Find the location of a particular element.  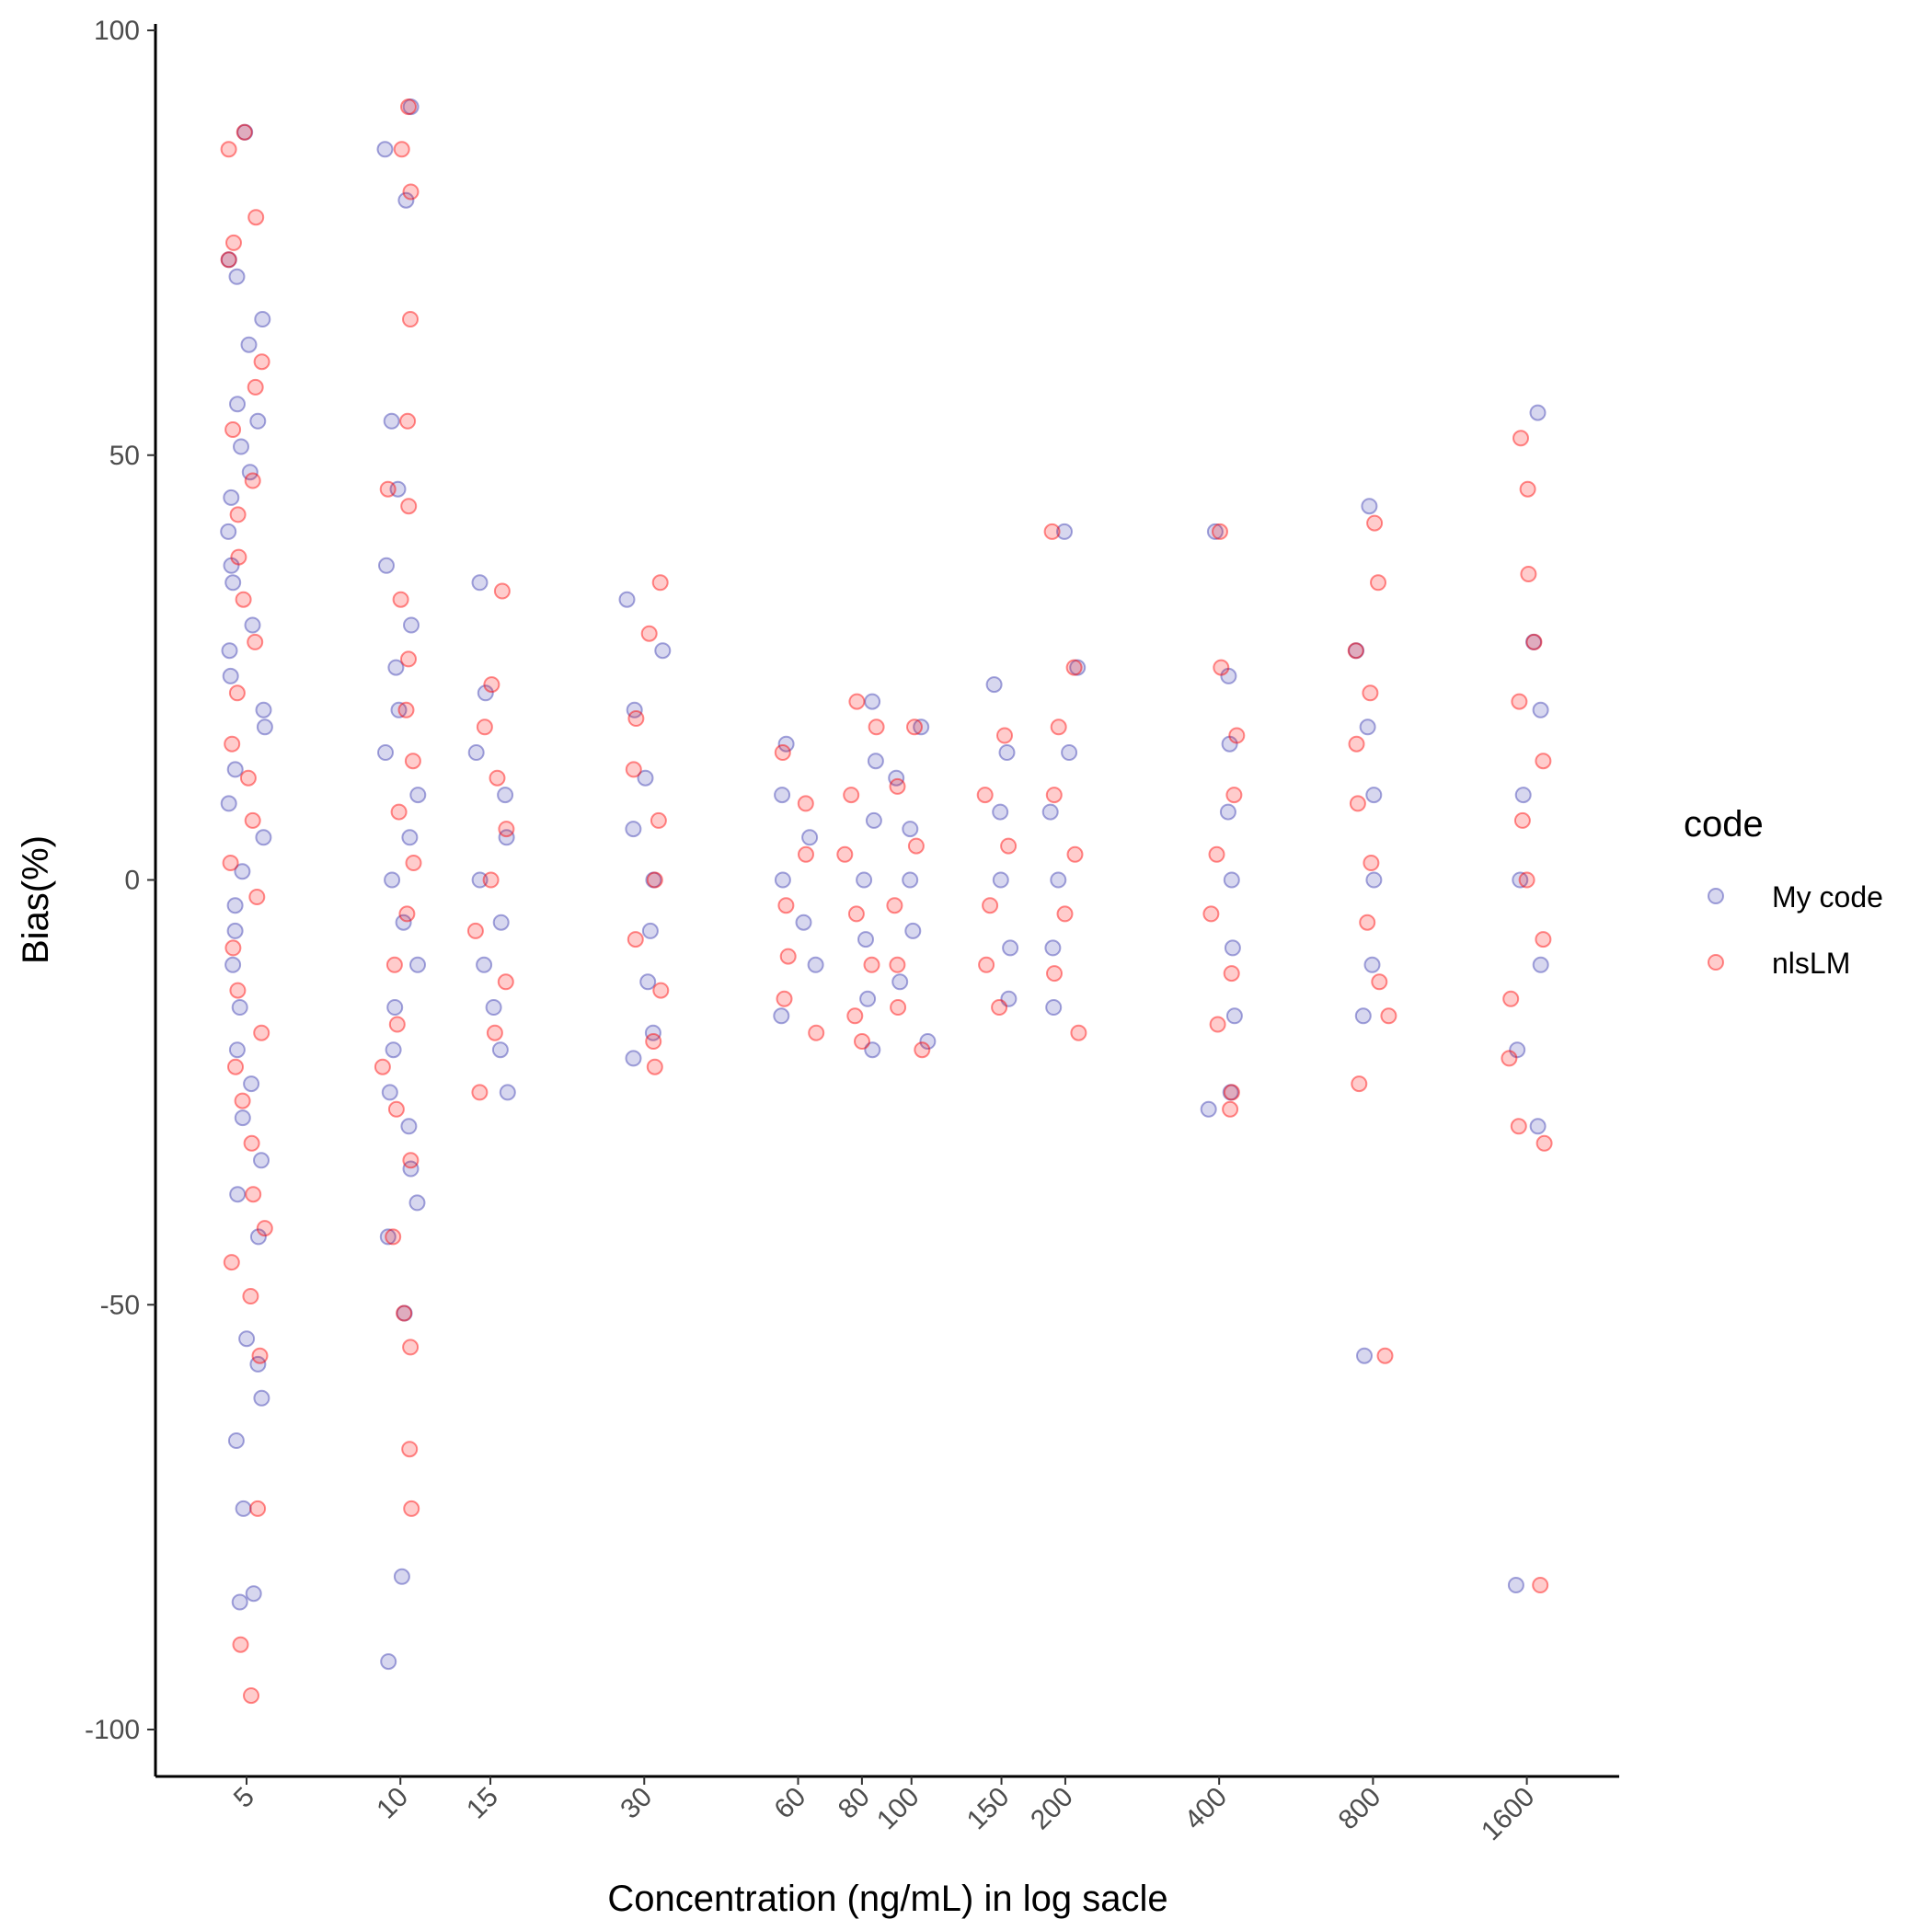

y-tick-label: 0 is located at coordinates (132, 881).